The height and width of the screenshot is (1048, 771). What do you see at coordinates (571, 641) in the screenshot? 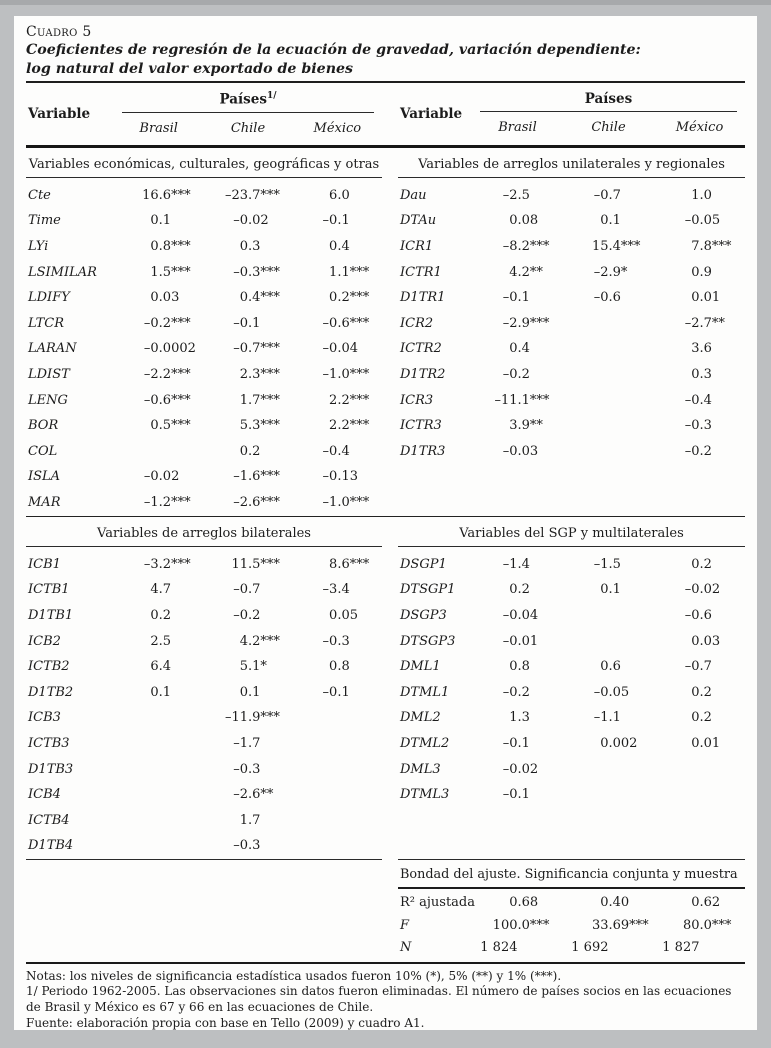
I see `table-row: DTSGP3 –0.01 0.03` at bounding box center [571, 641].